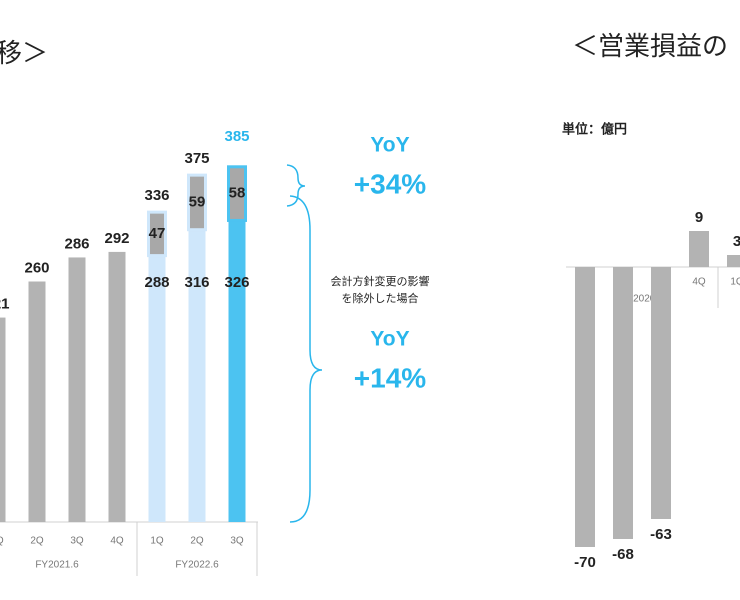 The width and height of the screenshot is (740, 600). I want to click on value-label: 326, so click(236, 282).